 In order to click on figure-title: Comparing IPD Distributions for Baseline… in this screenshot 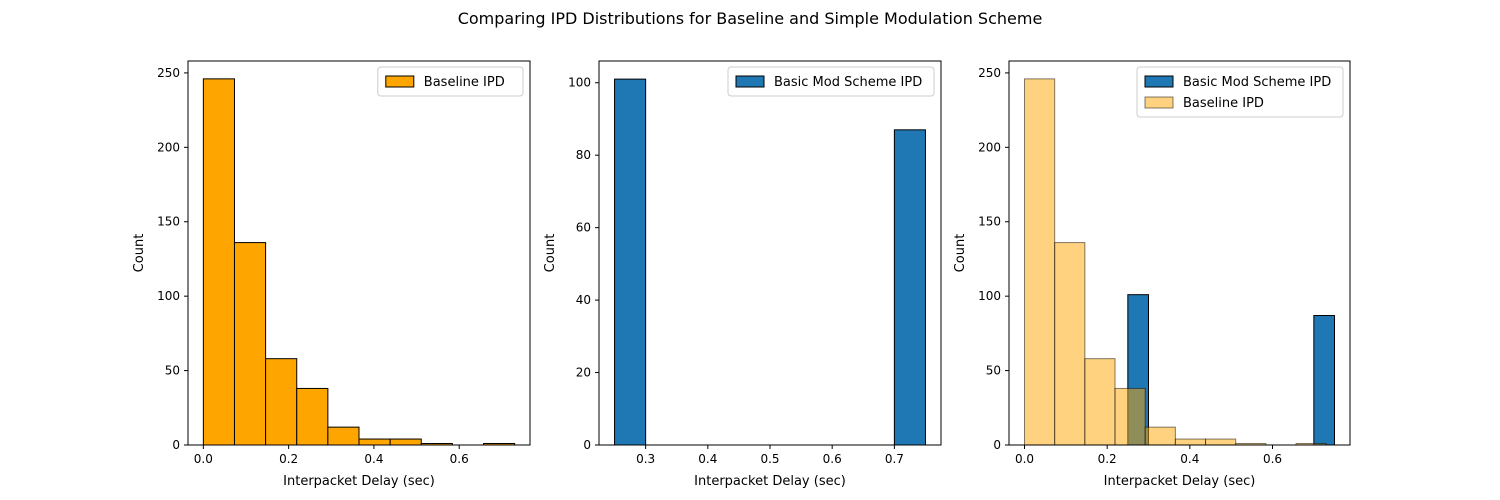, I will do `click(750, 18)`.